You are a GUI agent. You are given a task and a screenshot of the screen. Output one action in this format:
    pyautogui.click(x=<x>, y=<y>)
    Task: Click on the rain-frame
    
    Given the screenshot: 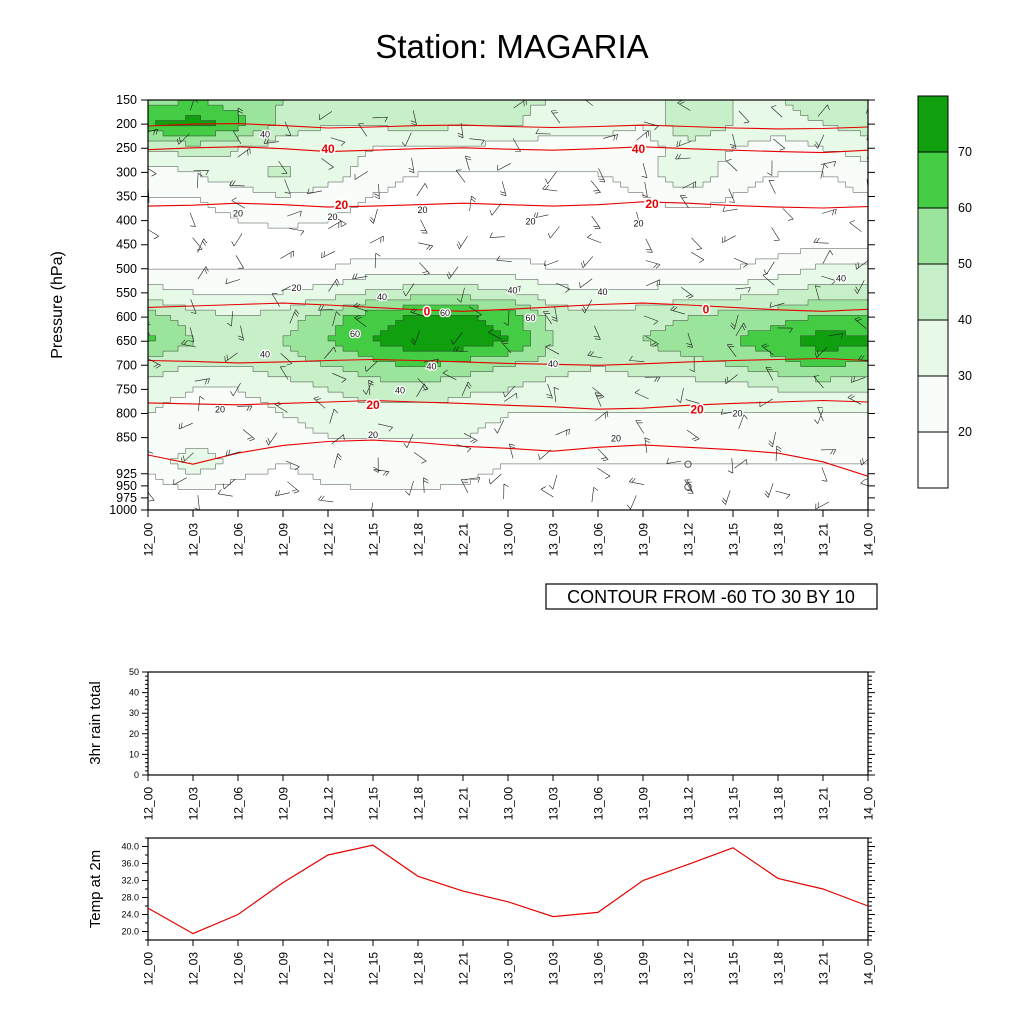 What is the action you would take?
    pyautogui.click(x=508, y=723)
    